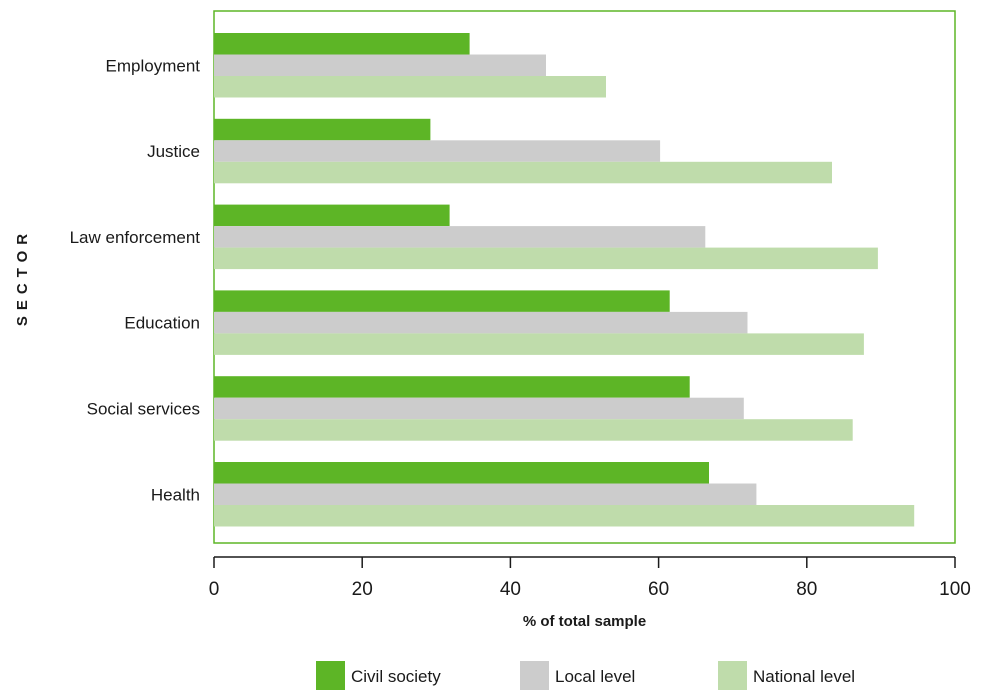 This screenshot has height=691, width=983. I want to click on bar-national-level-justice, so click(523, 172).